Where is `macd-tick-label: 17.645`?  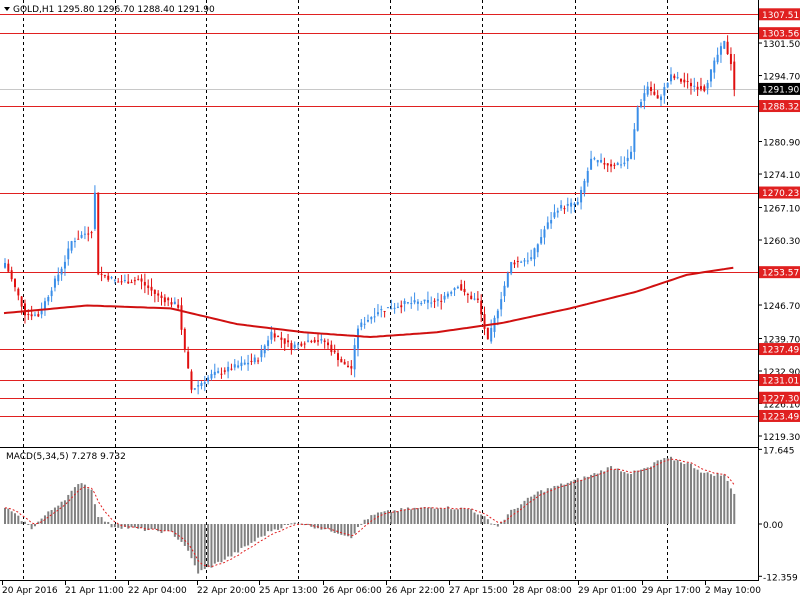 macd-tick-label: 17.645 is located at coordinates (779, 451).